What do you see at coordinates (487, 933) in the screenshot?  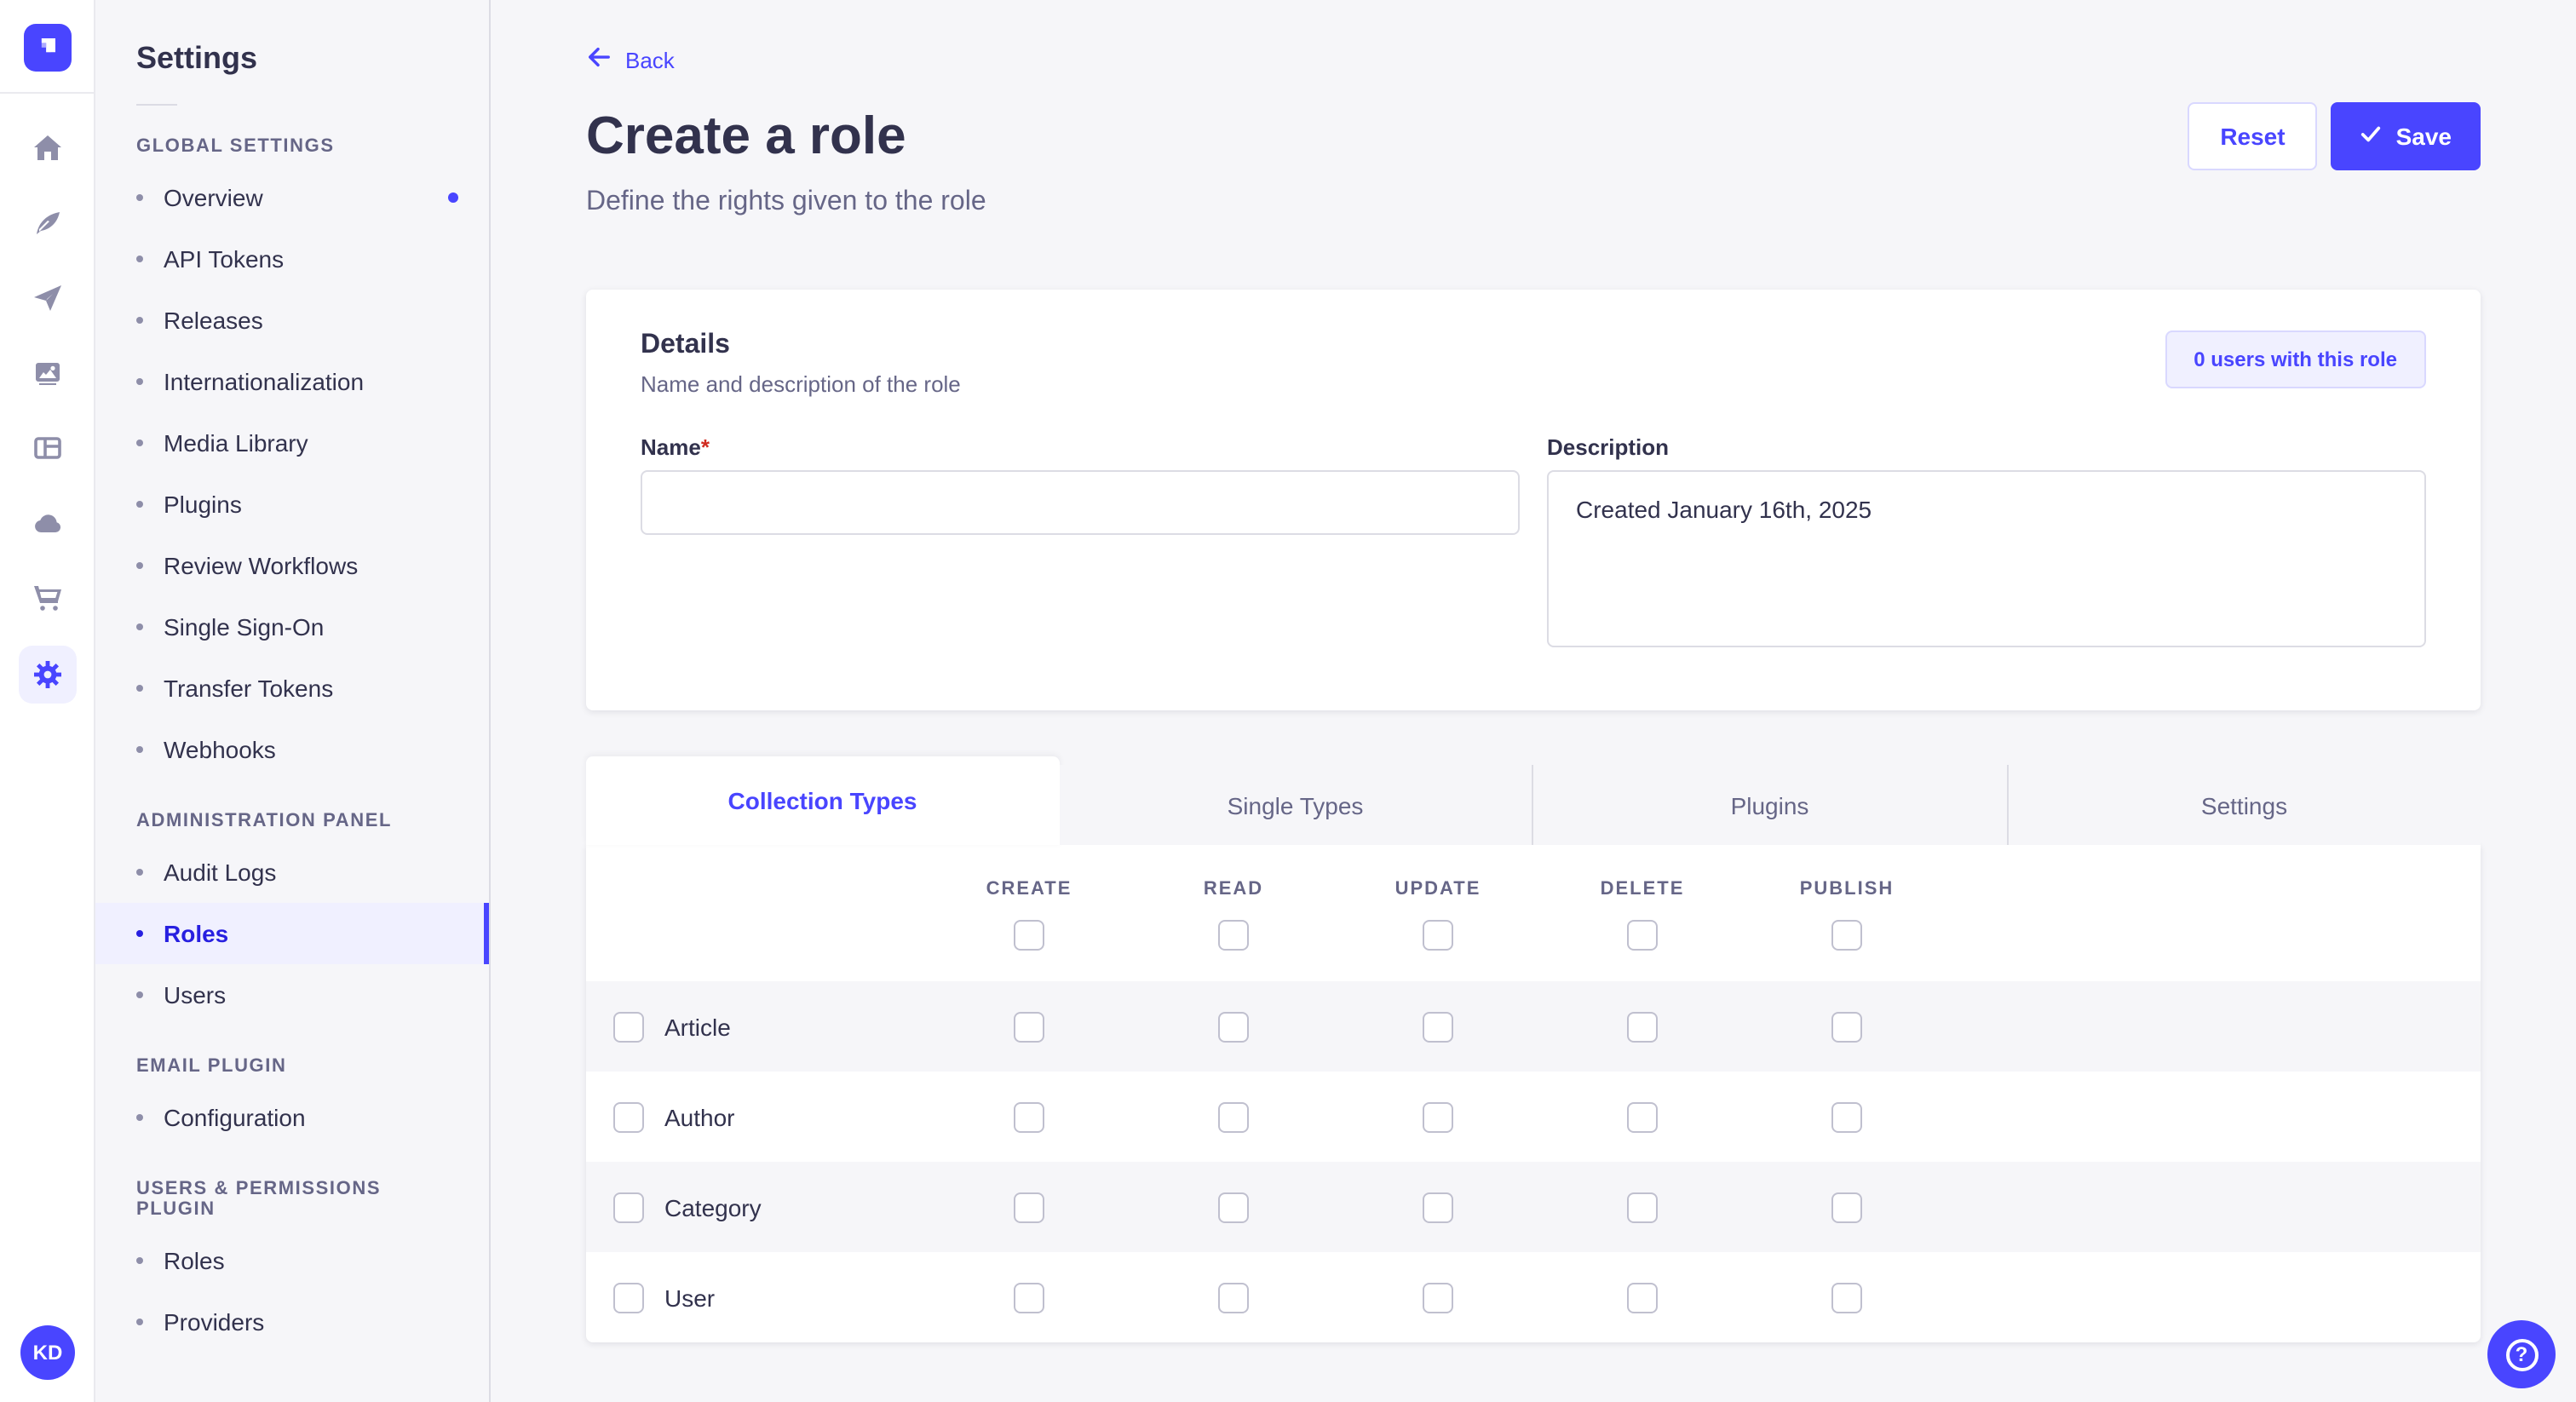 I see `active-indicator-bar` at bounding box center [487, 933].